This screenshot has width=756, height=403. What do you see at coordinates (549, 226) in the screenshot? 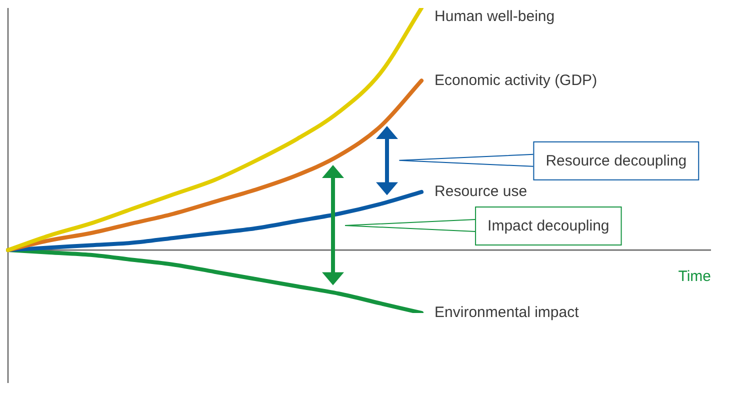
I see `annotation: Impact decoupling` at bounding box center [549, 226].